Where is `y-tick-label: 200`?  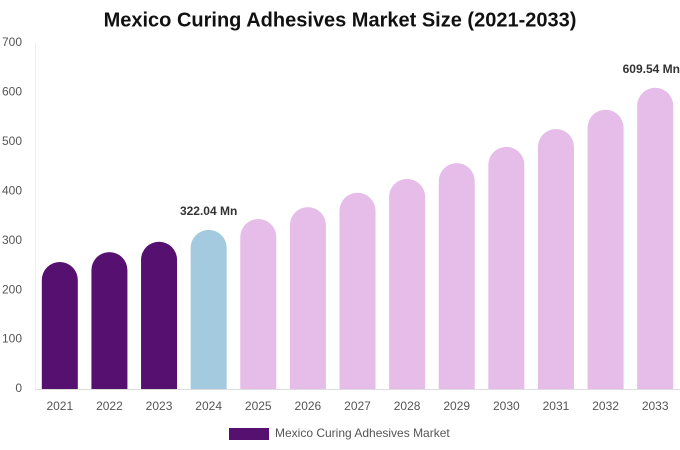 y-tick-label: 200 is located at coordinates (12, 289).